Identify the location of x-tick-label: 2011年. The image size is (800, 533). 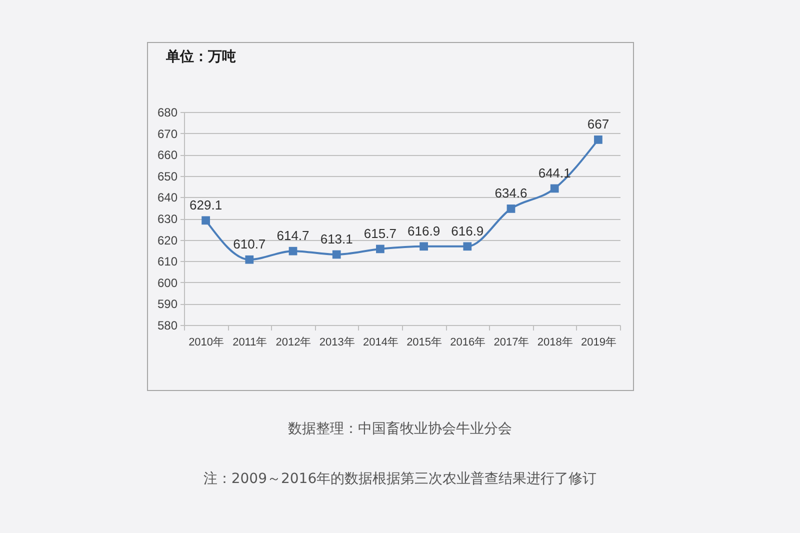
(250, 342).